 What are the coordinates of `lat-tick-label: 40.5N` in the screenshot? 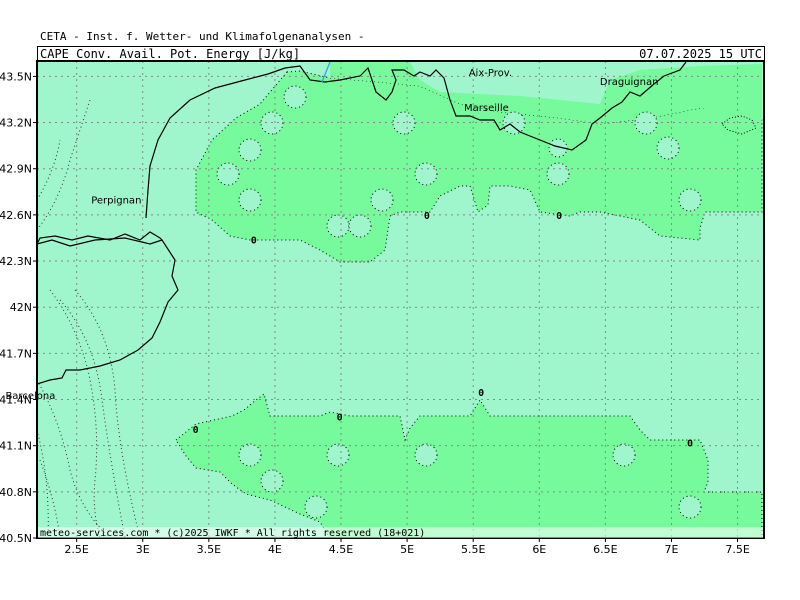 It's located at (16, 538).